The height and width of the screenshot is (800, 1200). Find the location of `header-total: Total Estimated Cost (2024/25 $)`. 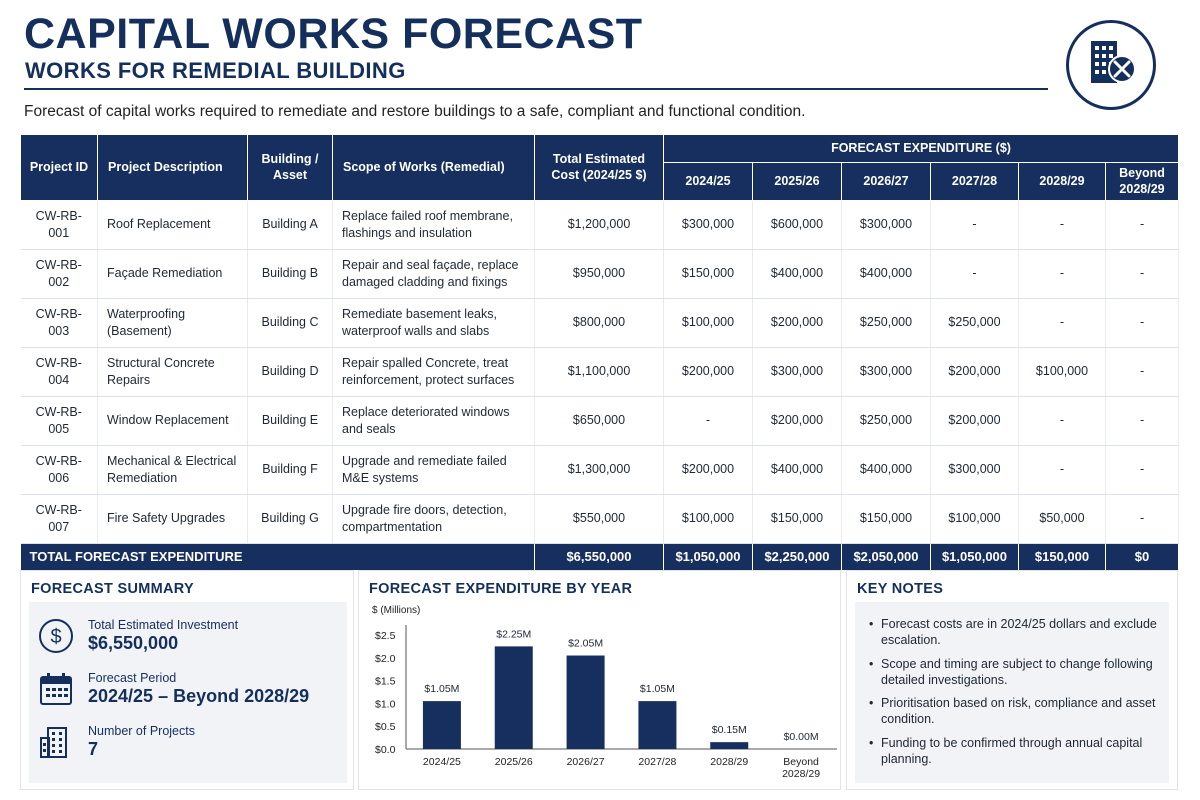

header-total: Total Estimated Cost (2024/25 $) is located at coordinates (599, 167).